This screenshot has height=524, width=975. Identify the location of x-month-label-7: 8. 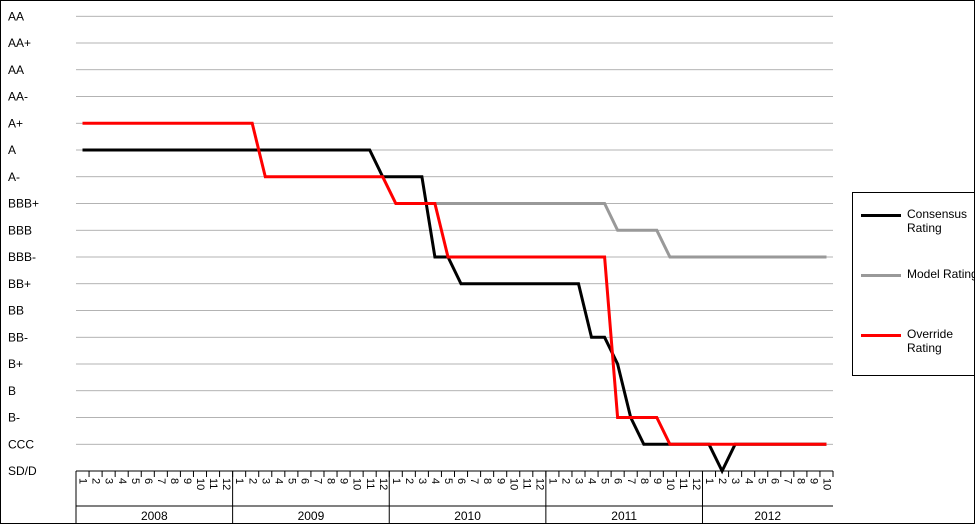
(174, 481).